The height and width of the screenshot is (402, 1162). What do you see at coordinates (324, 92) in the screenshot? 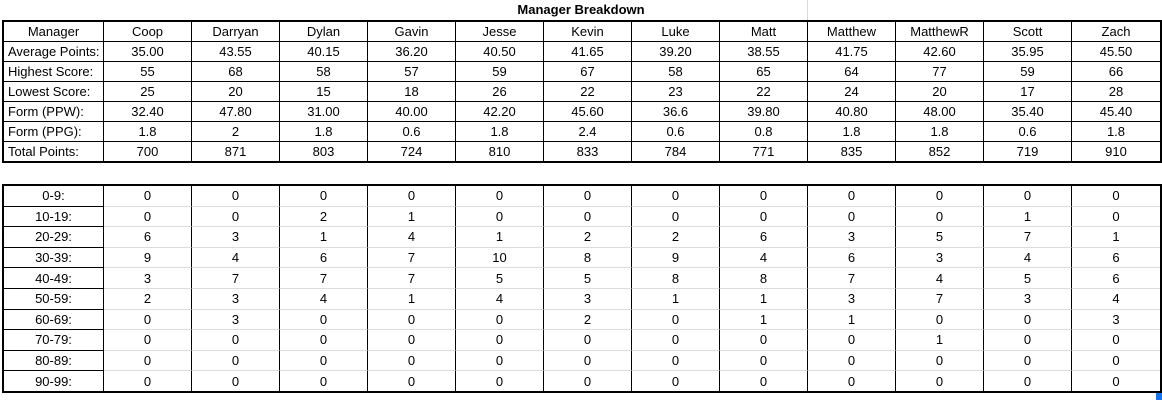
I see `stat-cell: 15` at bounding box center [324, 92].